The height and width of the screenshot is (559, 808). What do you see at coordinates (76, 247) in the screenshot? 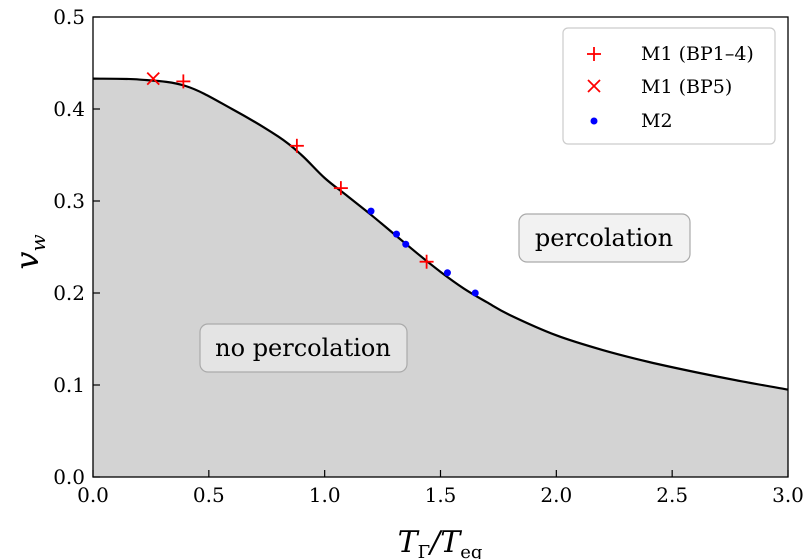
I see `y-axis-ticks: 0.0 0.1 0.2 0.3 0.4 0.5` at bounding box center [76, 247].